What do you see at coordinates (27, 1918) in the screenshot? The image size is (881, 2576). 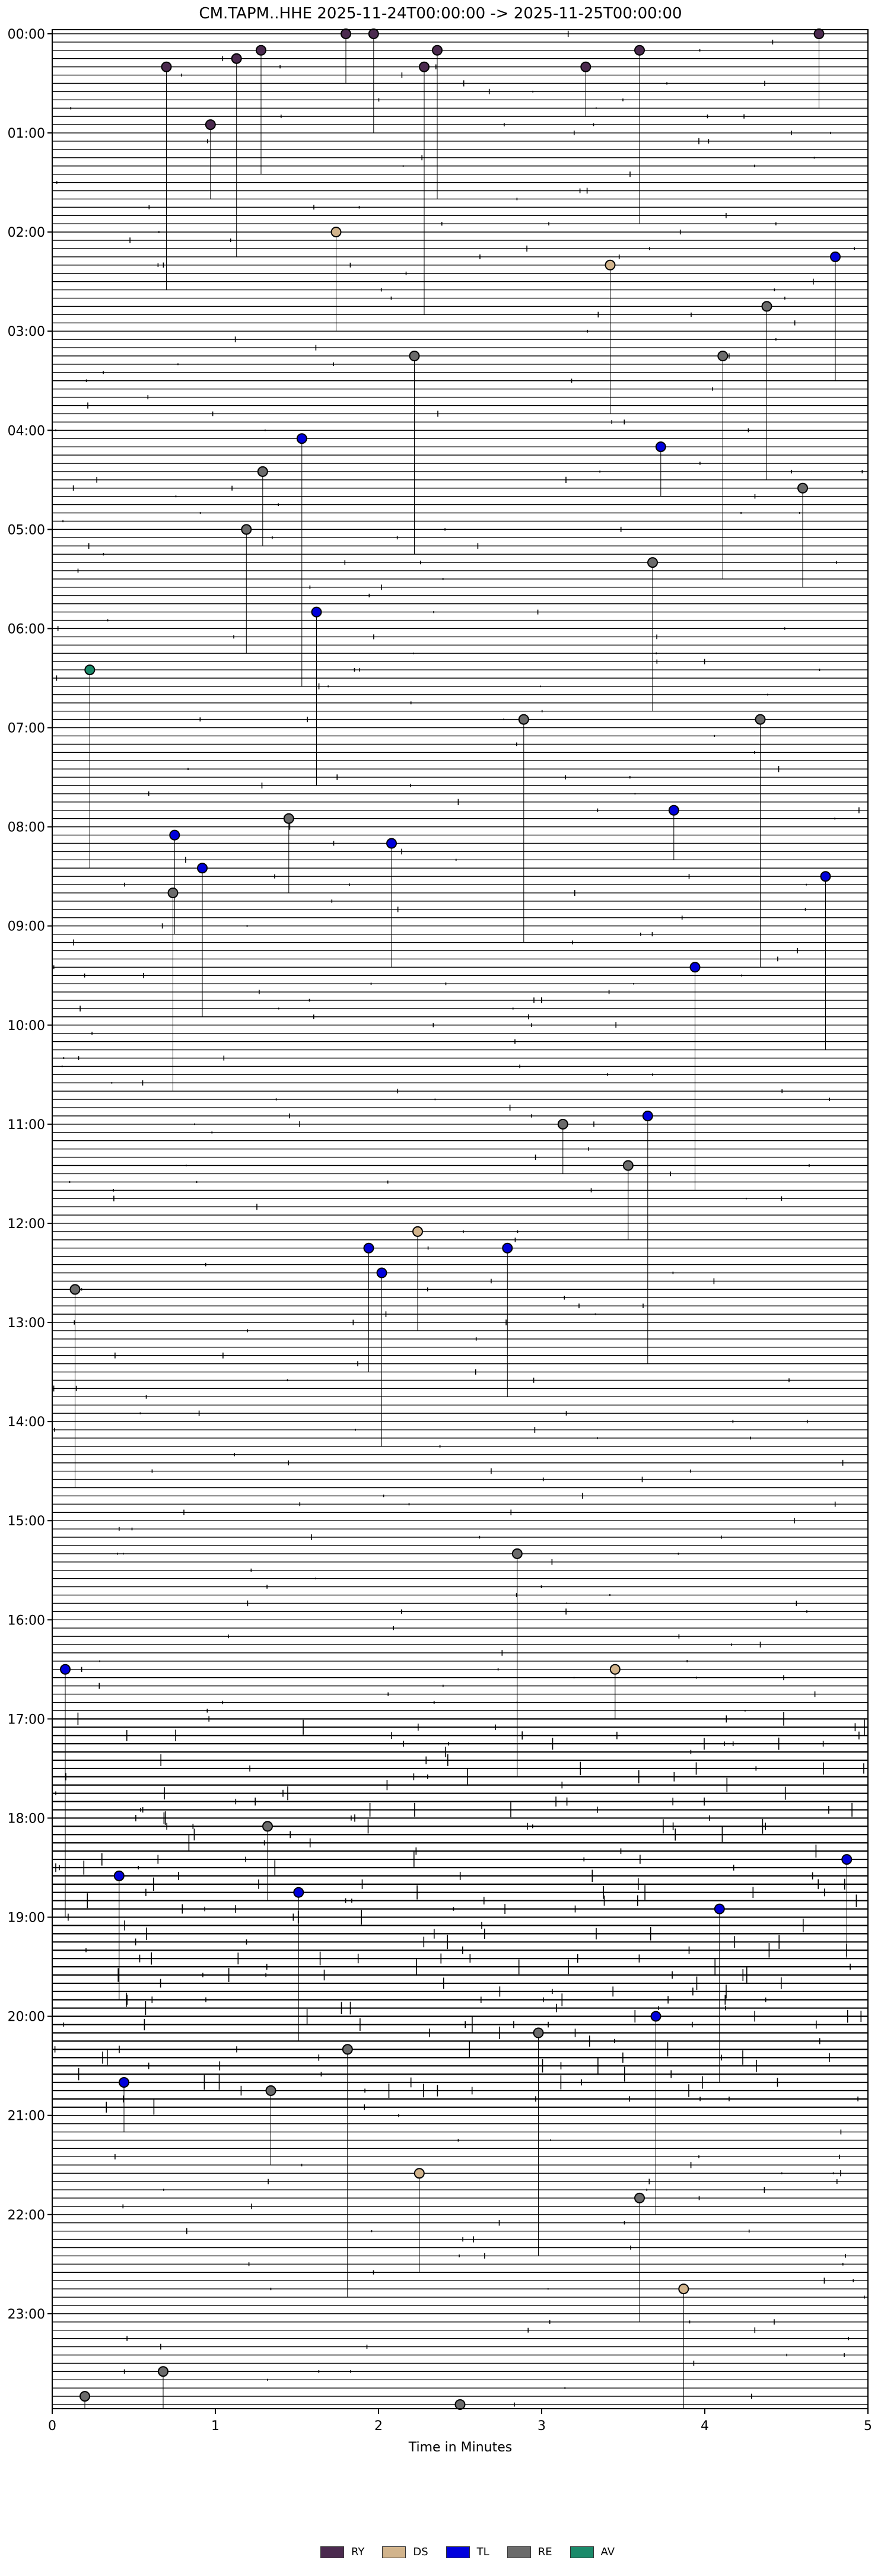 I see `y-tick-label: 19:00` at bounding box center [27, 1918].